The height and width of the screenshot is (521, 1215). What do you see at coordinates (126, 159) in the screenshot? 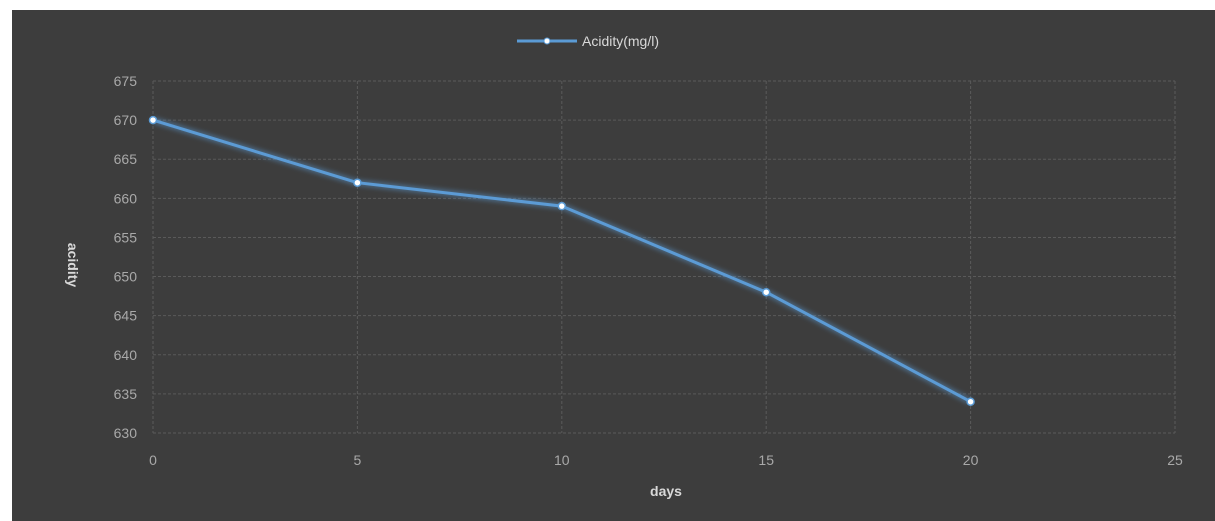
I see `y-tick-label: 665` at bounding box center [126, 159].